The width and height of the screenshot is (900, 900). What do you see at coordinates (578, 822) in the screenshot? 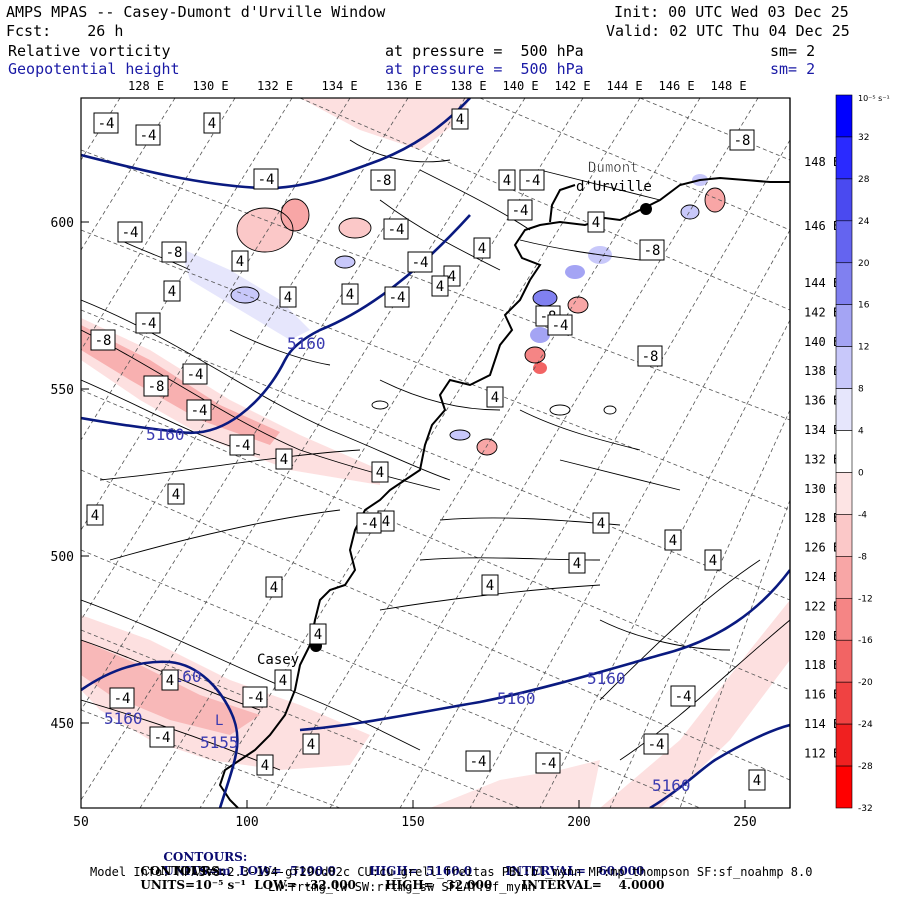
I see `x-tick-label: 200` at bounding box center [578, 822].